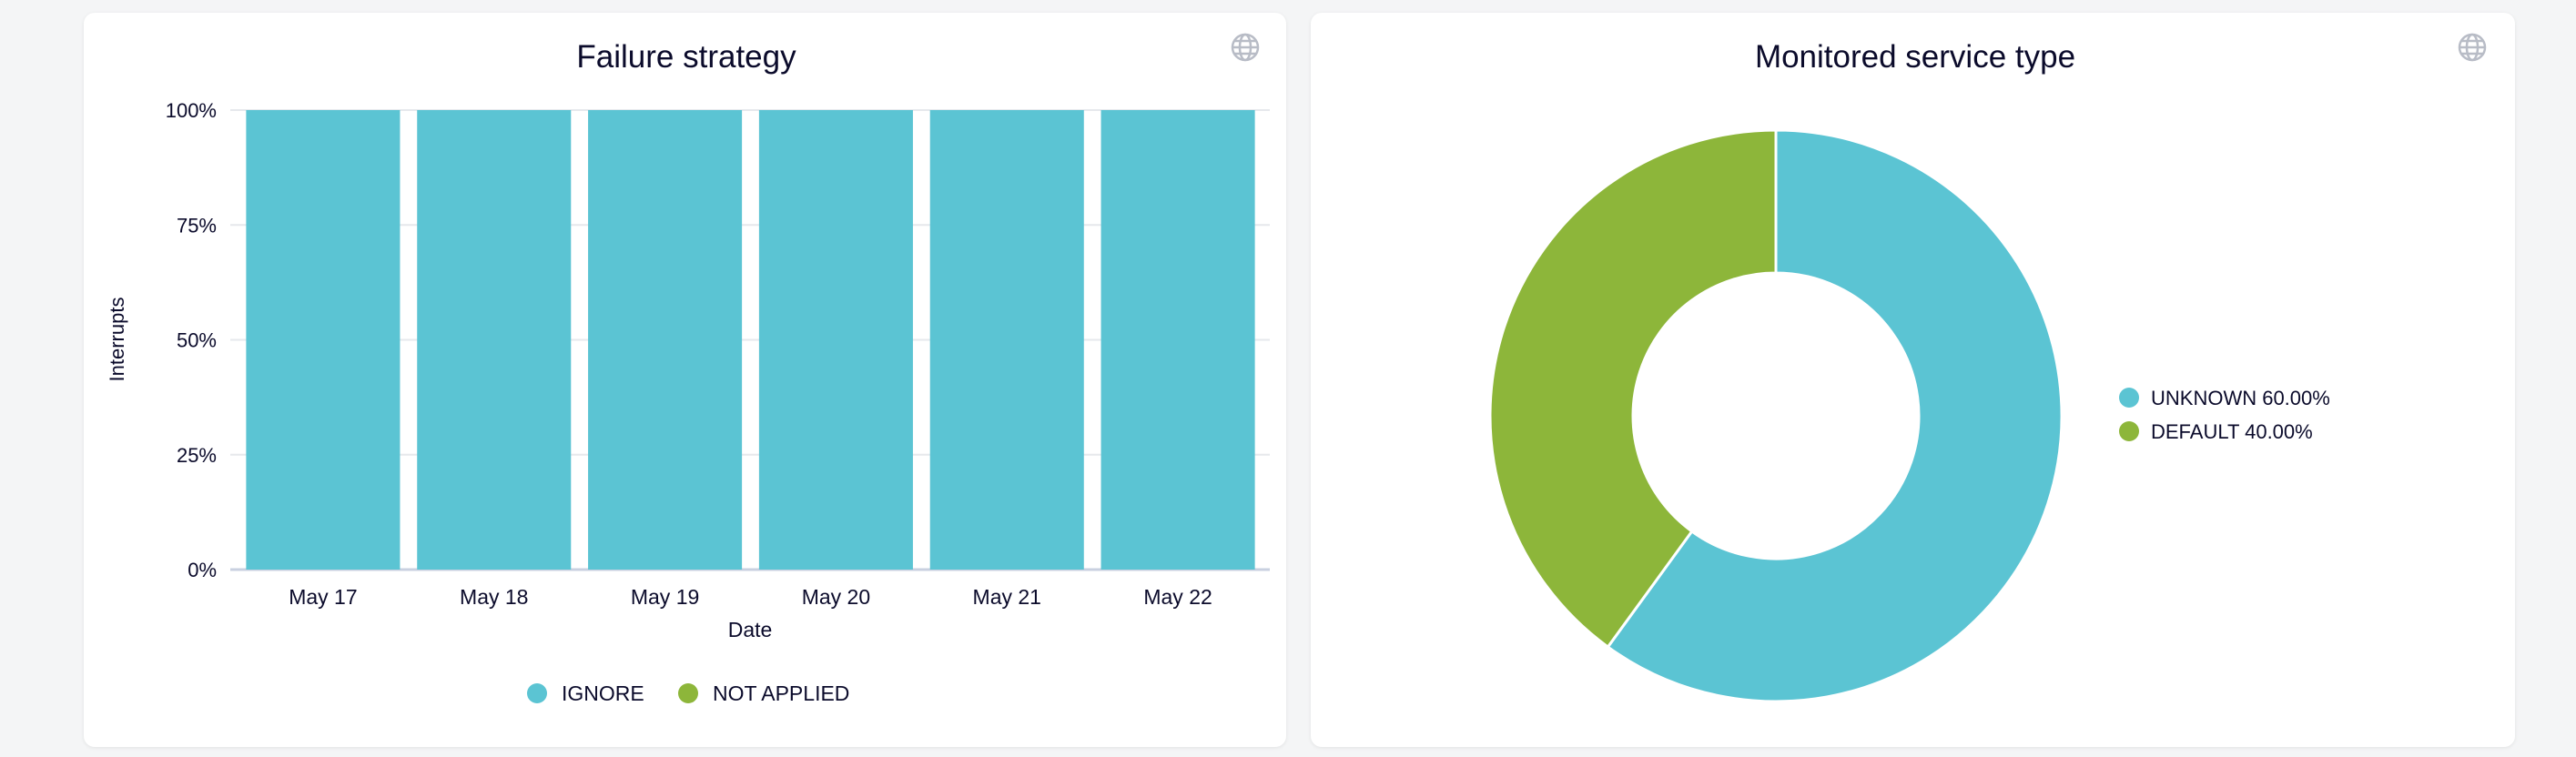  What do you see at coordinates (191, 110) in the screenshot?
I see `y-tick-label: 100%` at bounding box center [191, 110].